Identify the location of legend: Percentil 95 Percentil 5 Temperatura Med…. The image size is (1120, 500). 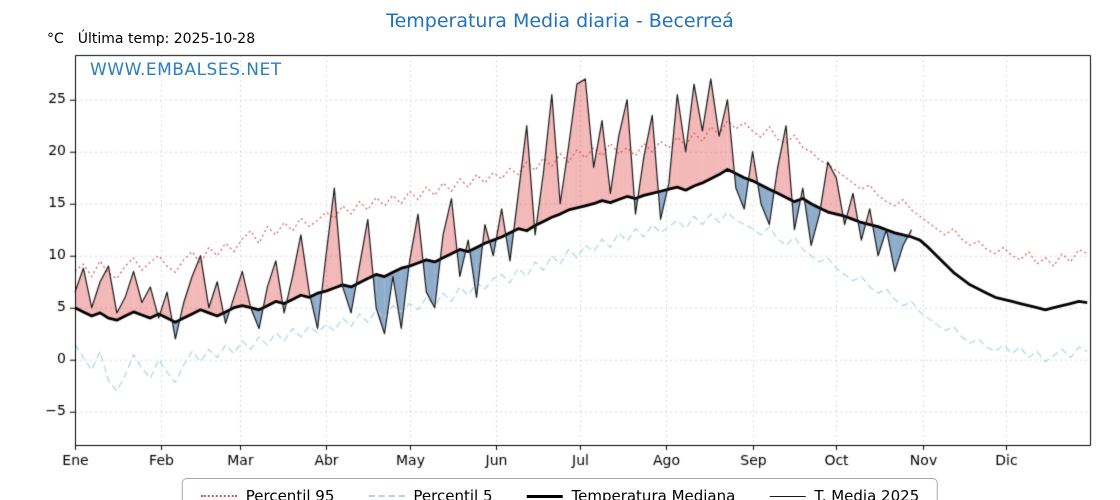
(560, 489).